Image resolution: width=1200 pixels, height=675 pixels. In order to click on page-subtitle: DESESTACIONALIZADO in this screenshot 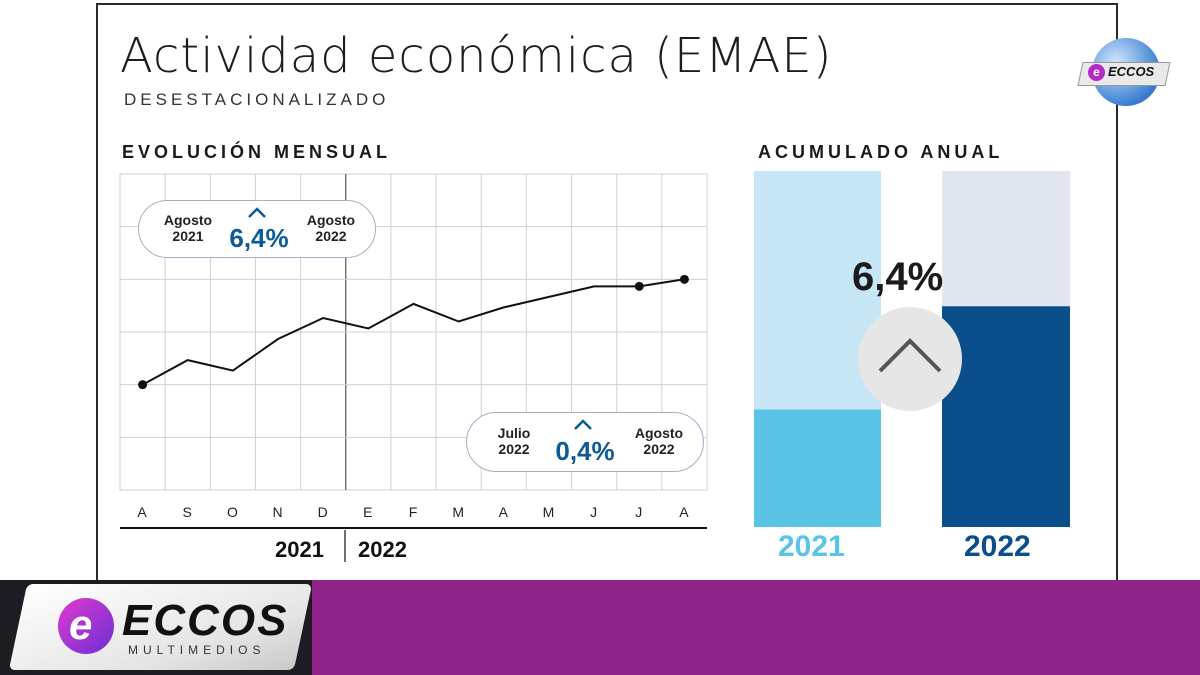, I will do `click(257, 99)`.